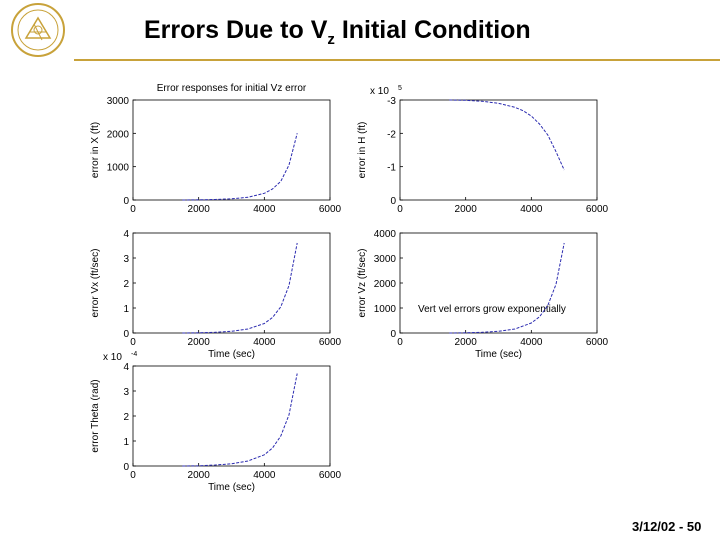 The width and height of the screenshot is (720, 540). What do you see at coordinates (118, 134) in the screenshot?
I see `chart-1-y-tick-label: 2000` at bounding box center [118, 134].